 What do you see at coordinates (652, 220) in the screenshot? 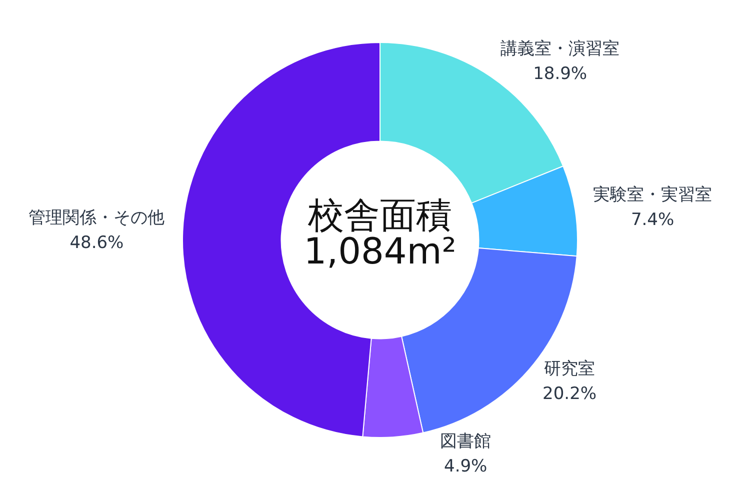
I see `data-label: 7.4%` at bounding box center [652, 220].